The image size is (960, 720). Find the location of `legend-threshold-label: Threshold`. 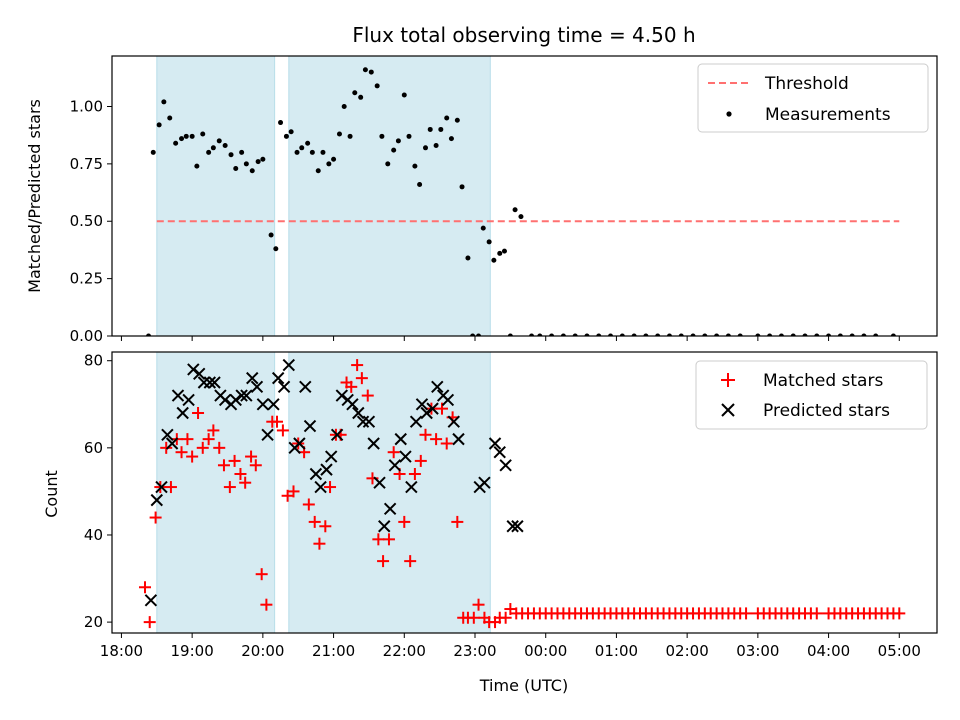

legend-threshold-label: Threshold is located at coordinates (806, 84).